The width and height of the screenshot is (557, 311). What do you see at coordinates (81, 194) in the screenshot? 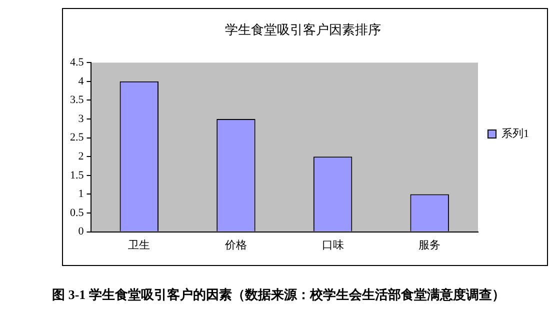
I see `y-tick-label: 1` at bounding box center [81, 194].